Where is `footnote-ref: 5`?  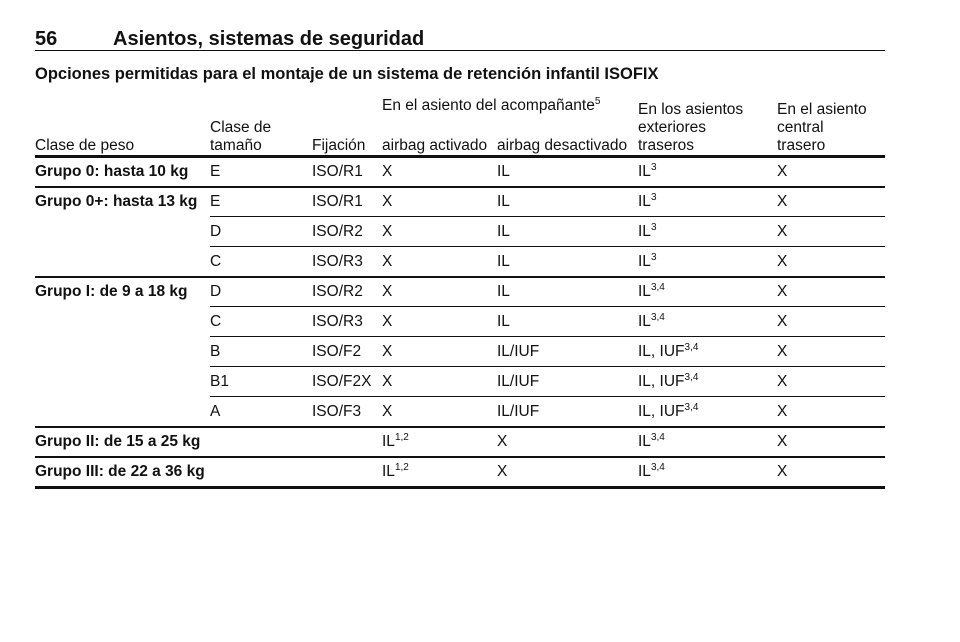 footnote-ref: 5 is located at coordinates (597, 101).